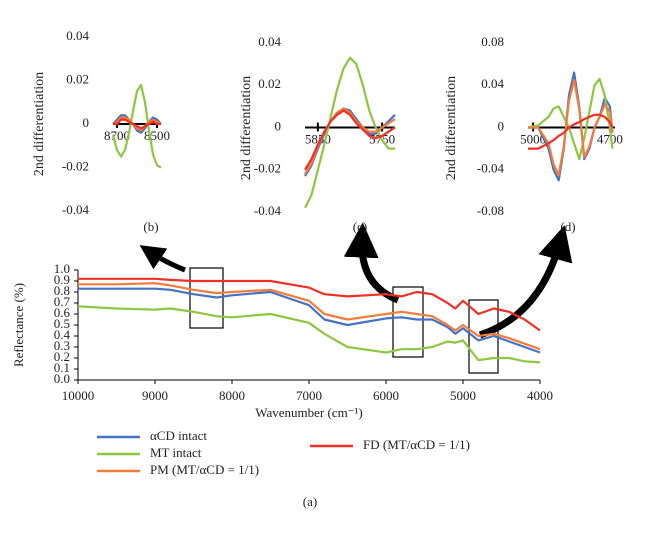 The width and height of the screenshot is (660, 549). Describe the element at coordinates (232, 395) in the screenshot. I see `x-tick-label: 8000` at that location.